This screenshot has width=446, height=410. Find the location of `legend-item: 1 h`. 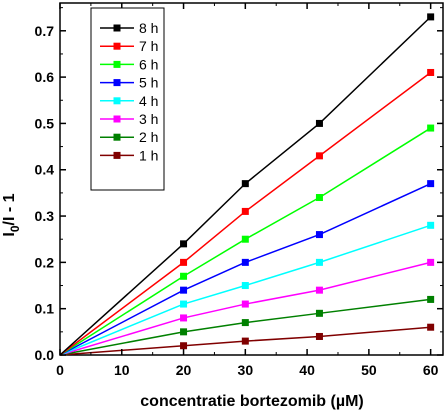

legend-item: 1 h is located at coordinates (129, 155).